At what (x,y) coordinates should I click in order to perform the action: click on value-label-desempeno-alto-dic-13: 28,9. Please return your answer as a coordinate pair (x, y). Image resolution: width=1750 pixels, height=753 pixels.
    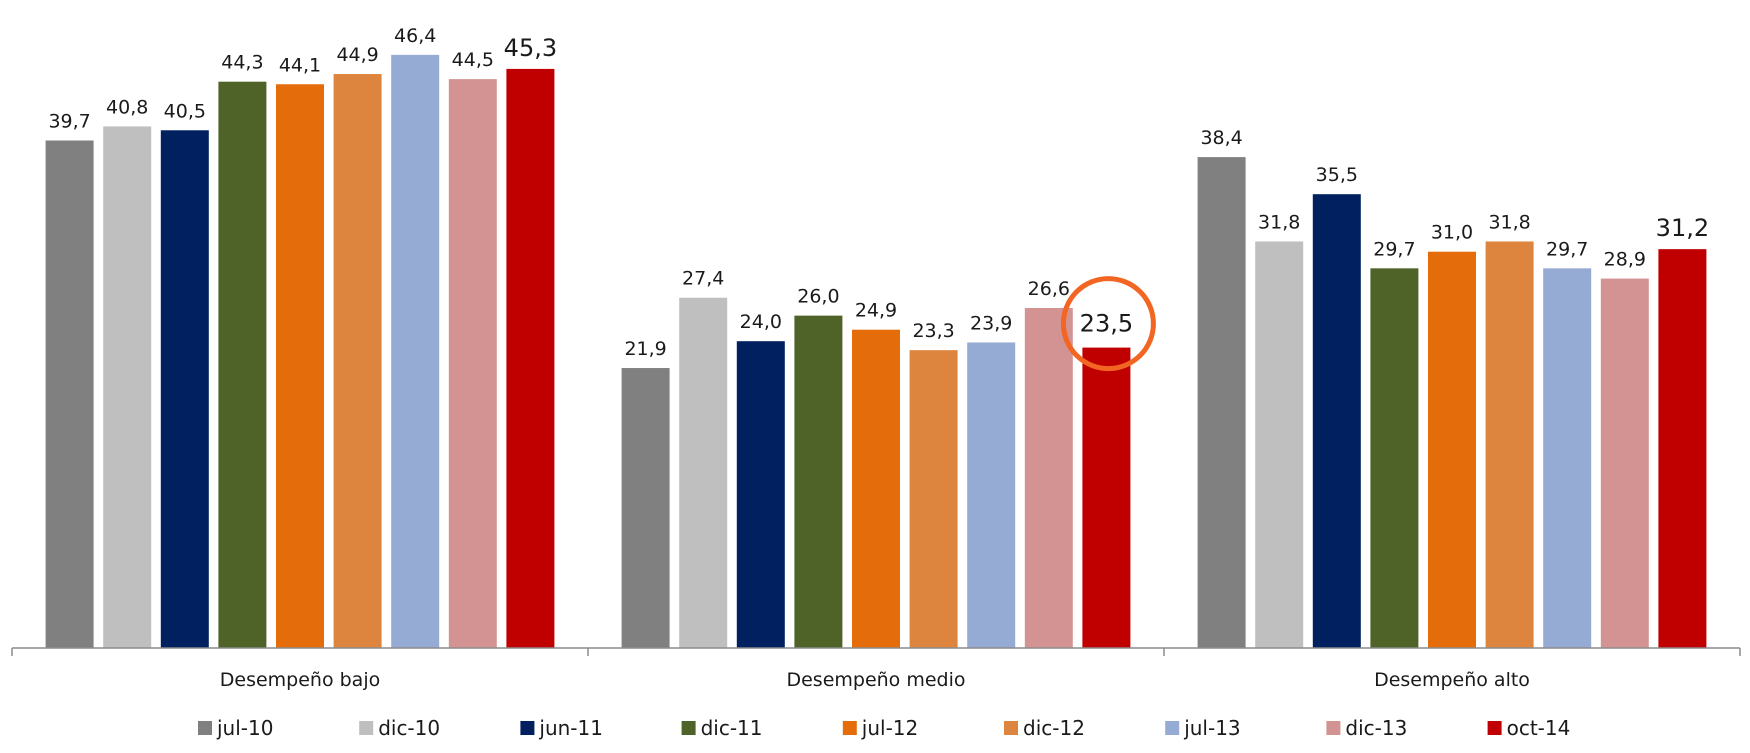
    Looking at the image, I should click on (1625, 260).